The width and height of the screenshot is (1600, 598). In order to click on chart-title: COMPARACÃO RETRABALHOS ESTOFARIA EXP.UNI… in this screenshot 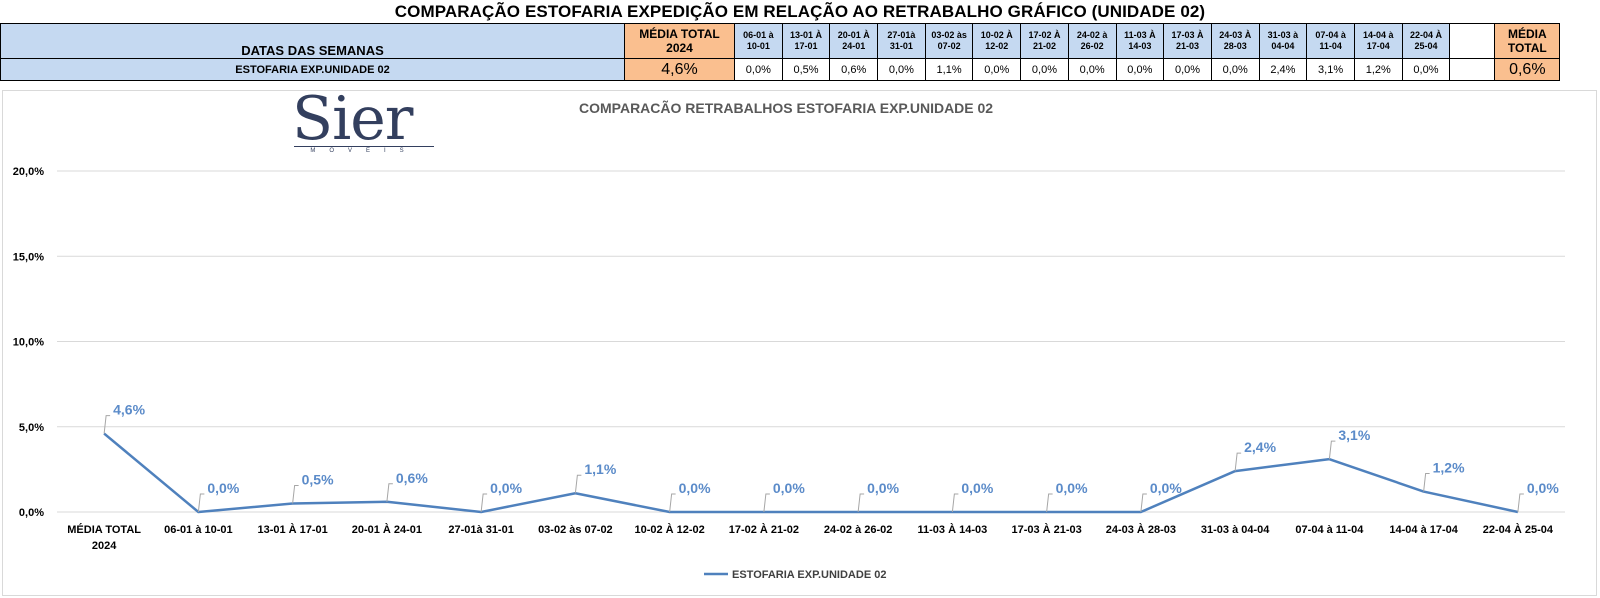, I will do `click(786, 108)`.